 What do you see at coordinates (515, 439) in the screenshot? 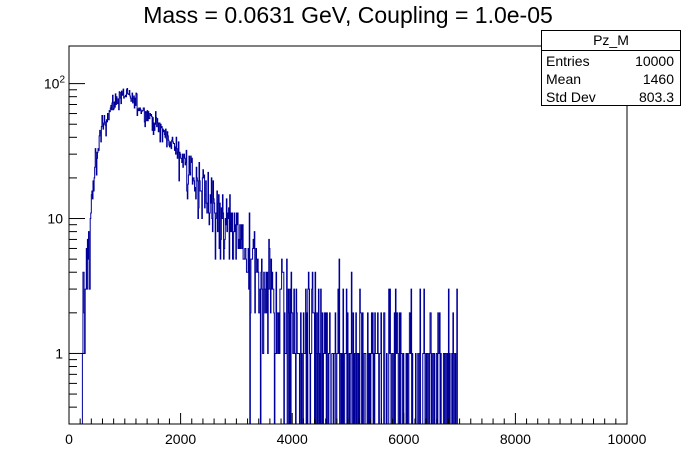
I see `x-tick-label: 8000` at bounding box center [515, 439].